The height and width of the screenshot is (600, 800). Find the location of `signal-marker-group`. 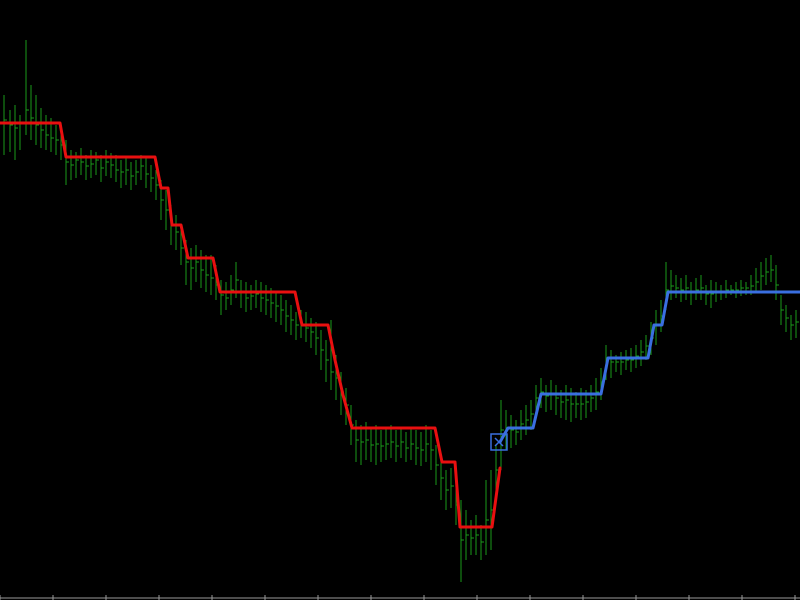

signal-marker-group is located at coordinates (499, 442).